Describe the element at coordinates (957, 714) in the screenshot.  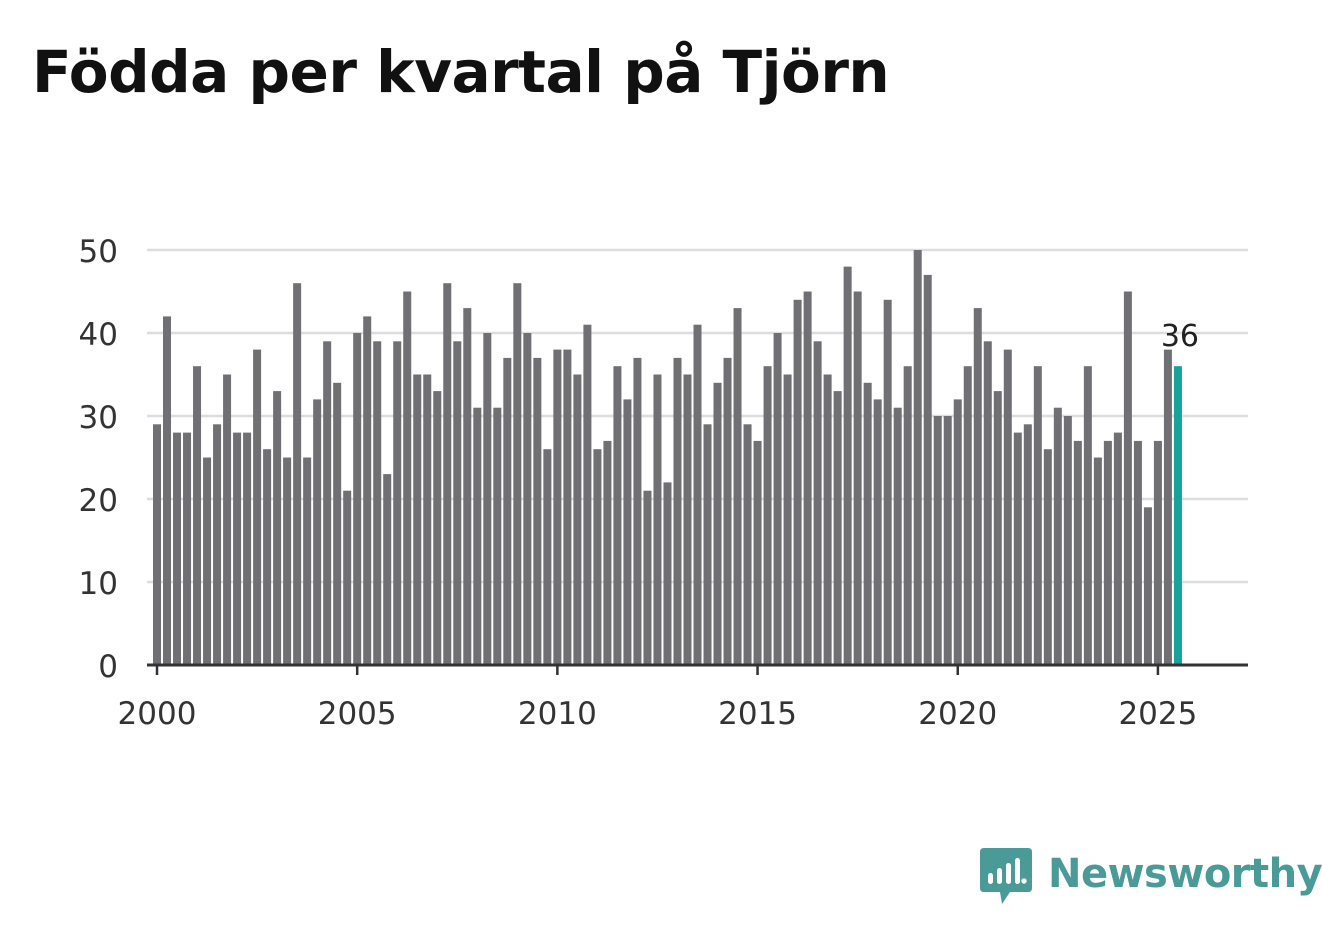
I see `x-tick-label: 2020` at that location.